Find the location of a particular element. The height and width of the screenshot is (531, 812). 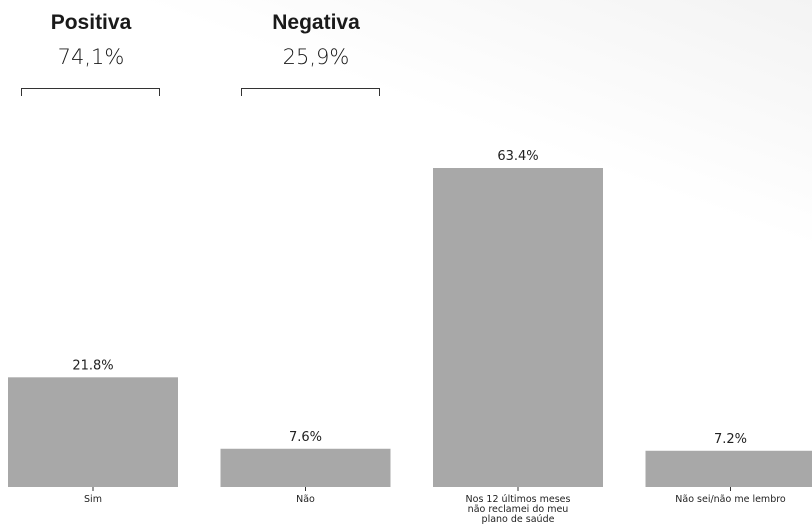

negative-group: Negativa 25,9% is located at coordinates (316, 40).